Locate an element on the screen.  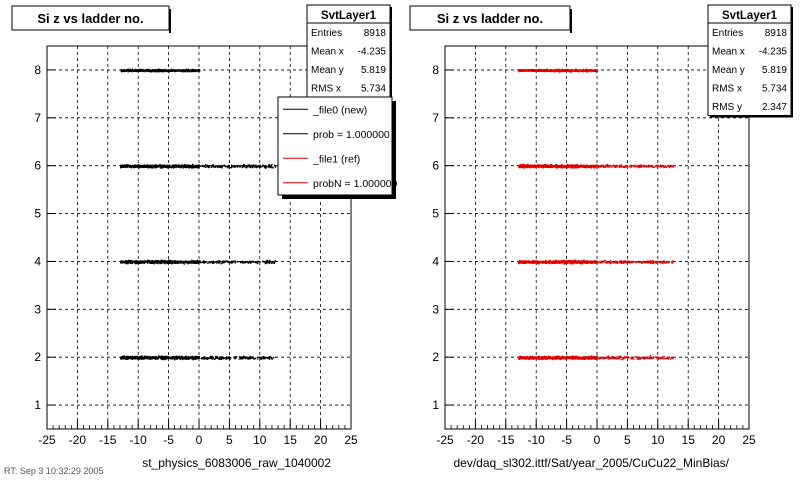
x-tick-label: -20 is located at coordinates (476, 440).